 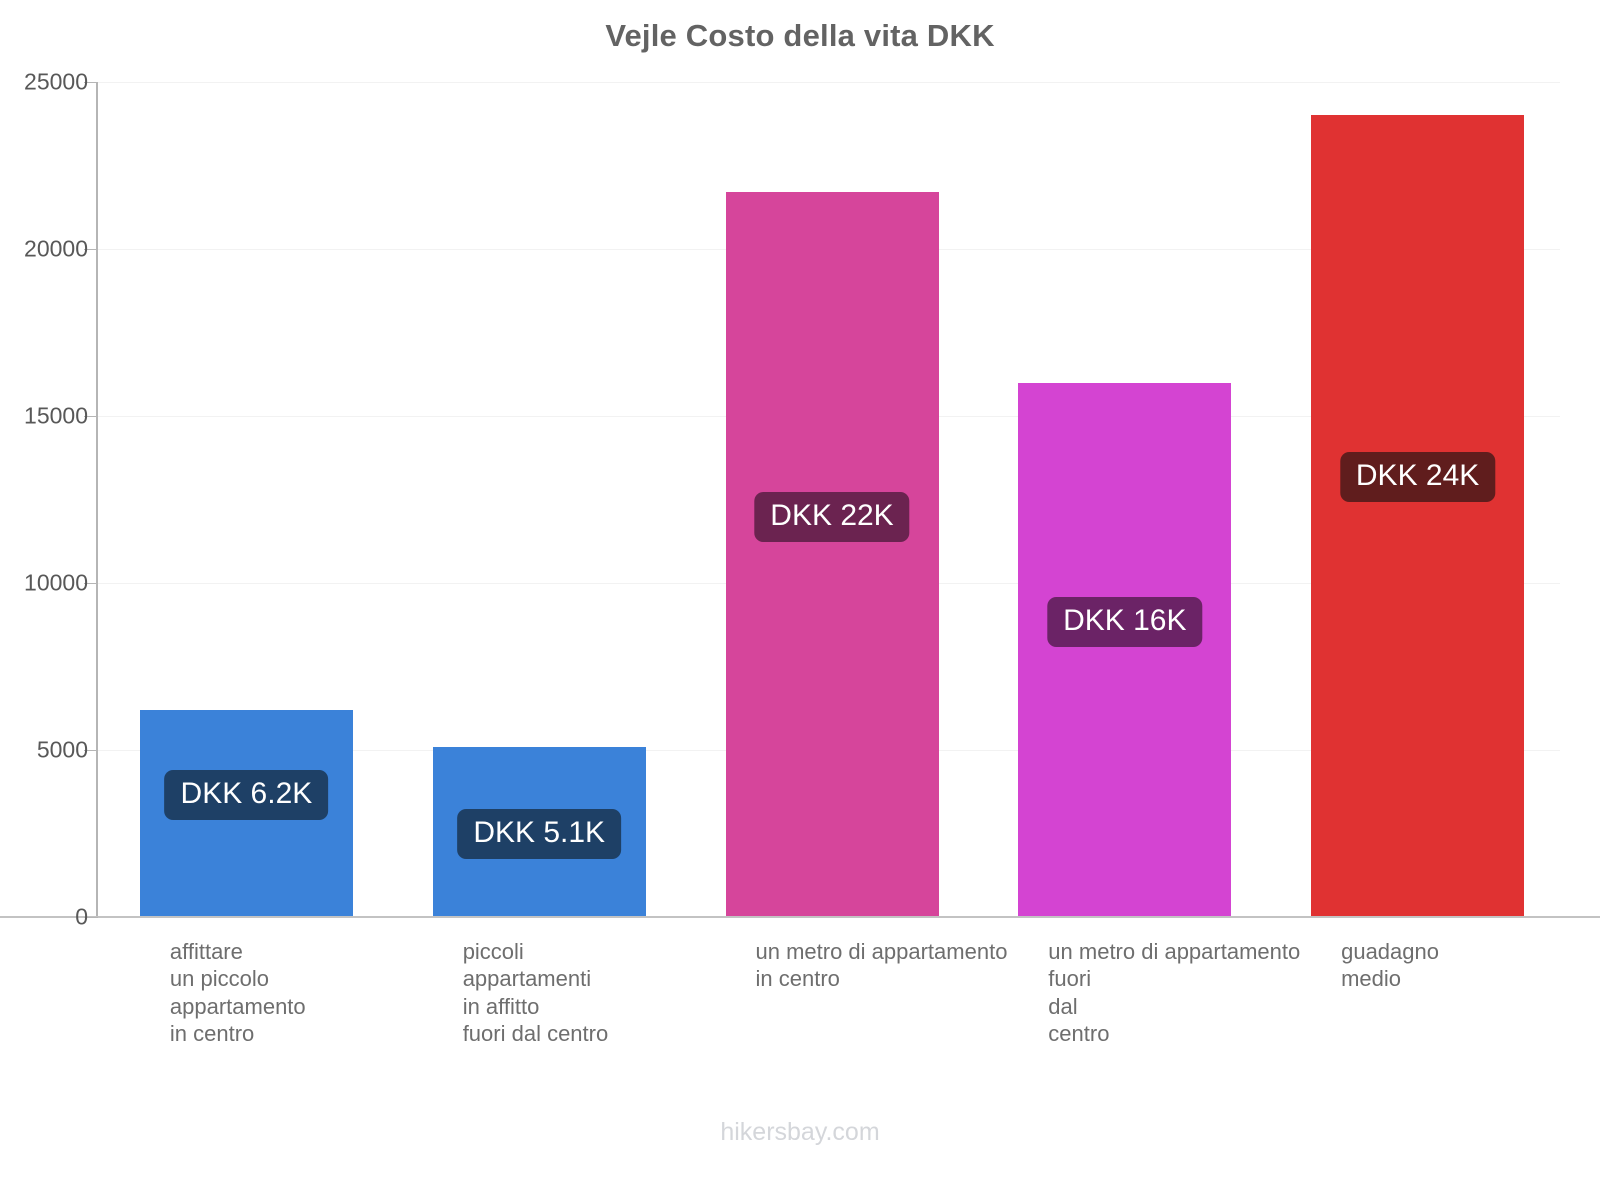 I want to click on chart-title: Vejle Costo della vita DKK, so click(x=800, y=35).